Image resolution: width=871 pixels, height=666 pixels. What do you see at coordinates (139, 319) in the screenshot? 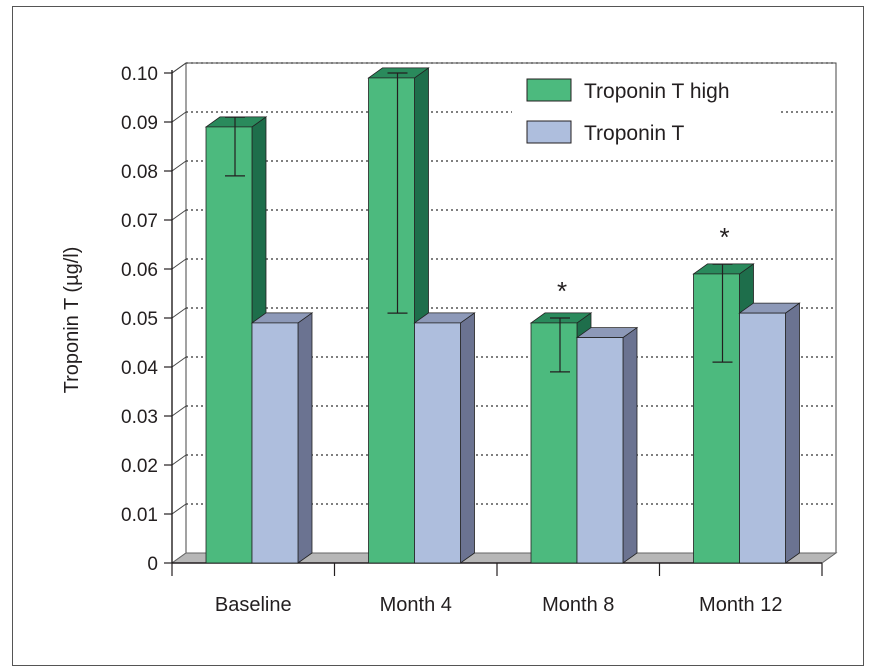
I see `y-tick-label: 0.05` at bounding box center [139, 319].